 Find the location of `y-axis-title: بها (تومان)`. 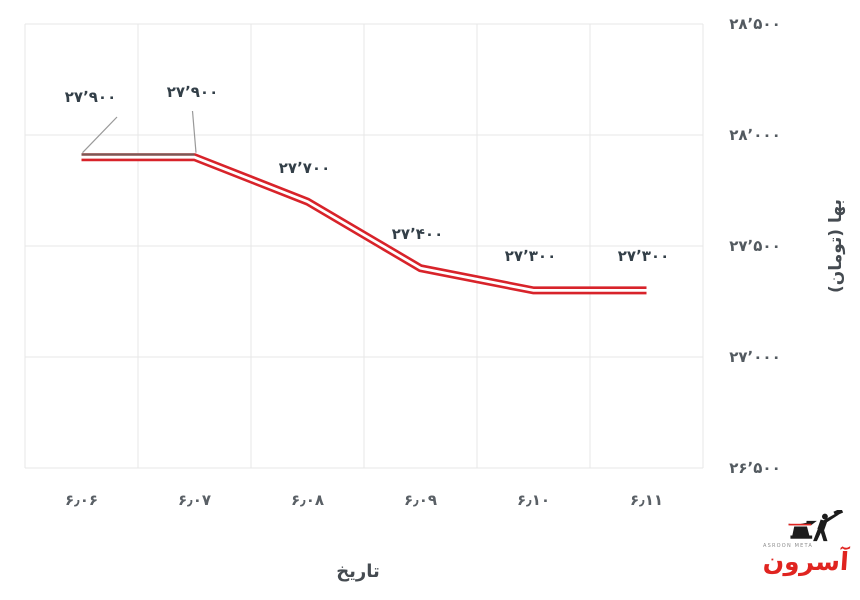

y-axis-title: بها (تومان) is located at coordinates (836, 246).